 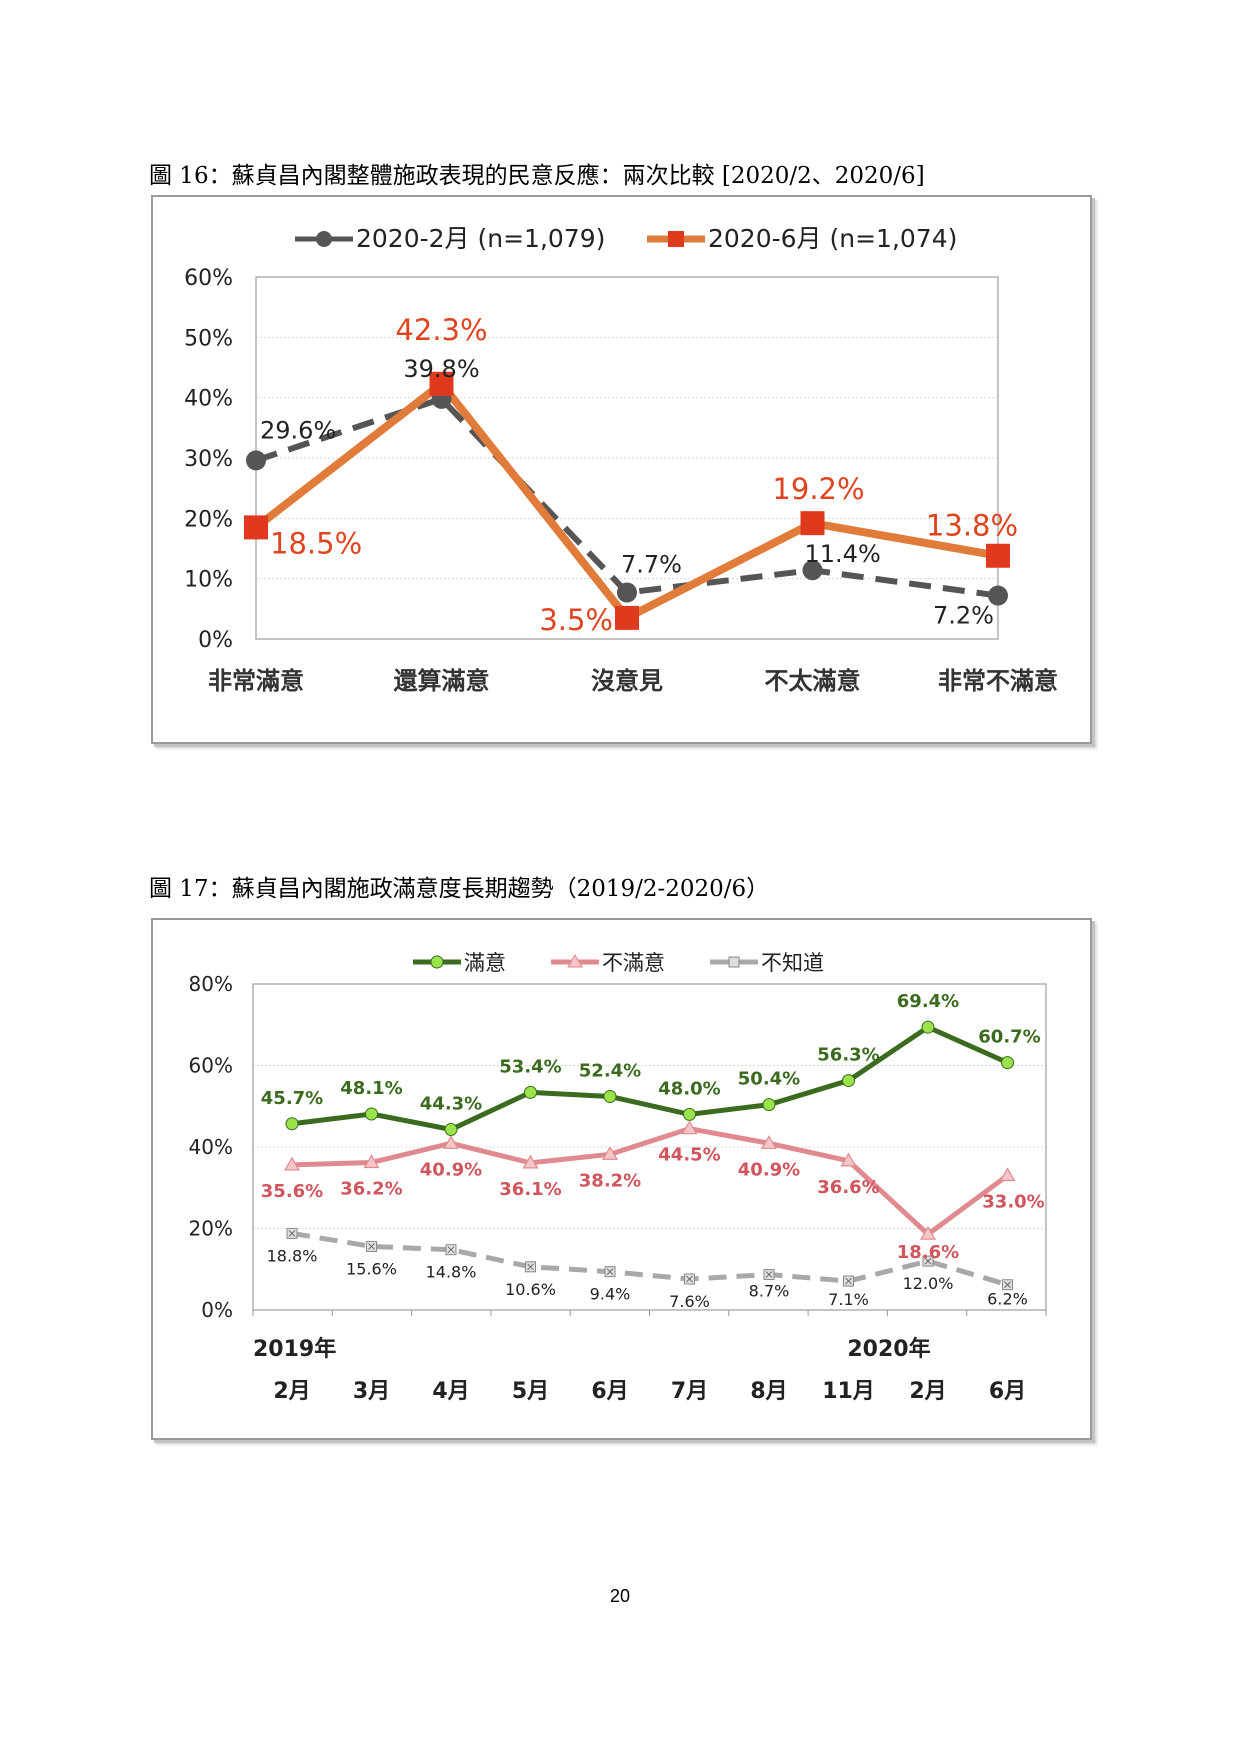 What do you see at coordinates (928, 1252) in the screenshot?
I see `data-label-dissatisfied: 18.6%` at bounding box center [928, 1252].